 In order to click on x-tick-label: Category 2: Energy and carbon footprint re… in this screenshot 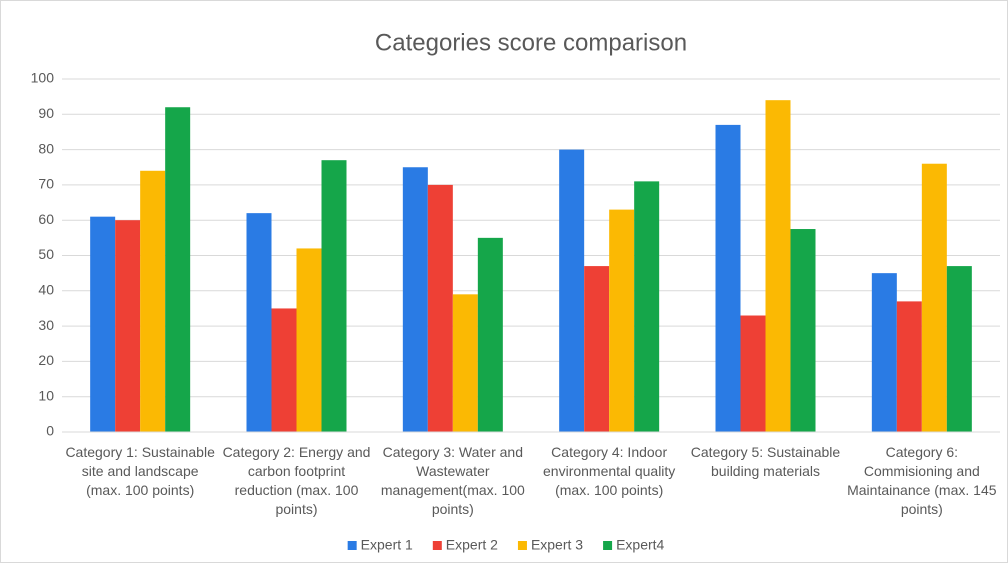, I will do `click(297, 480)`.